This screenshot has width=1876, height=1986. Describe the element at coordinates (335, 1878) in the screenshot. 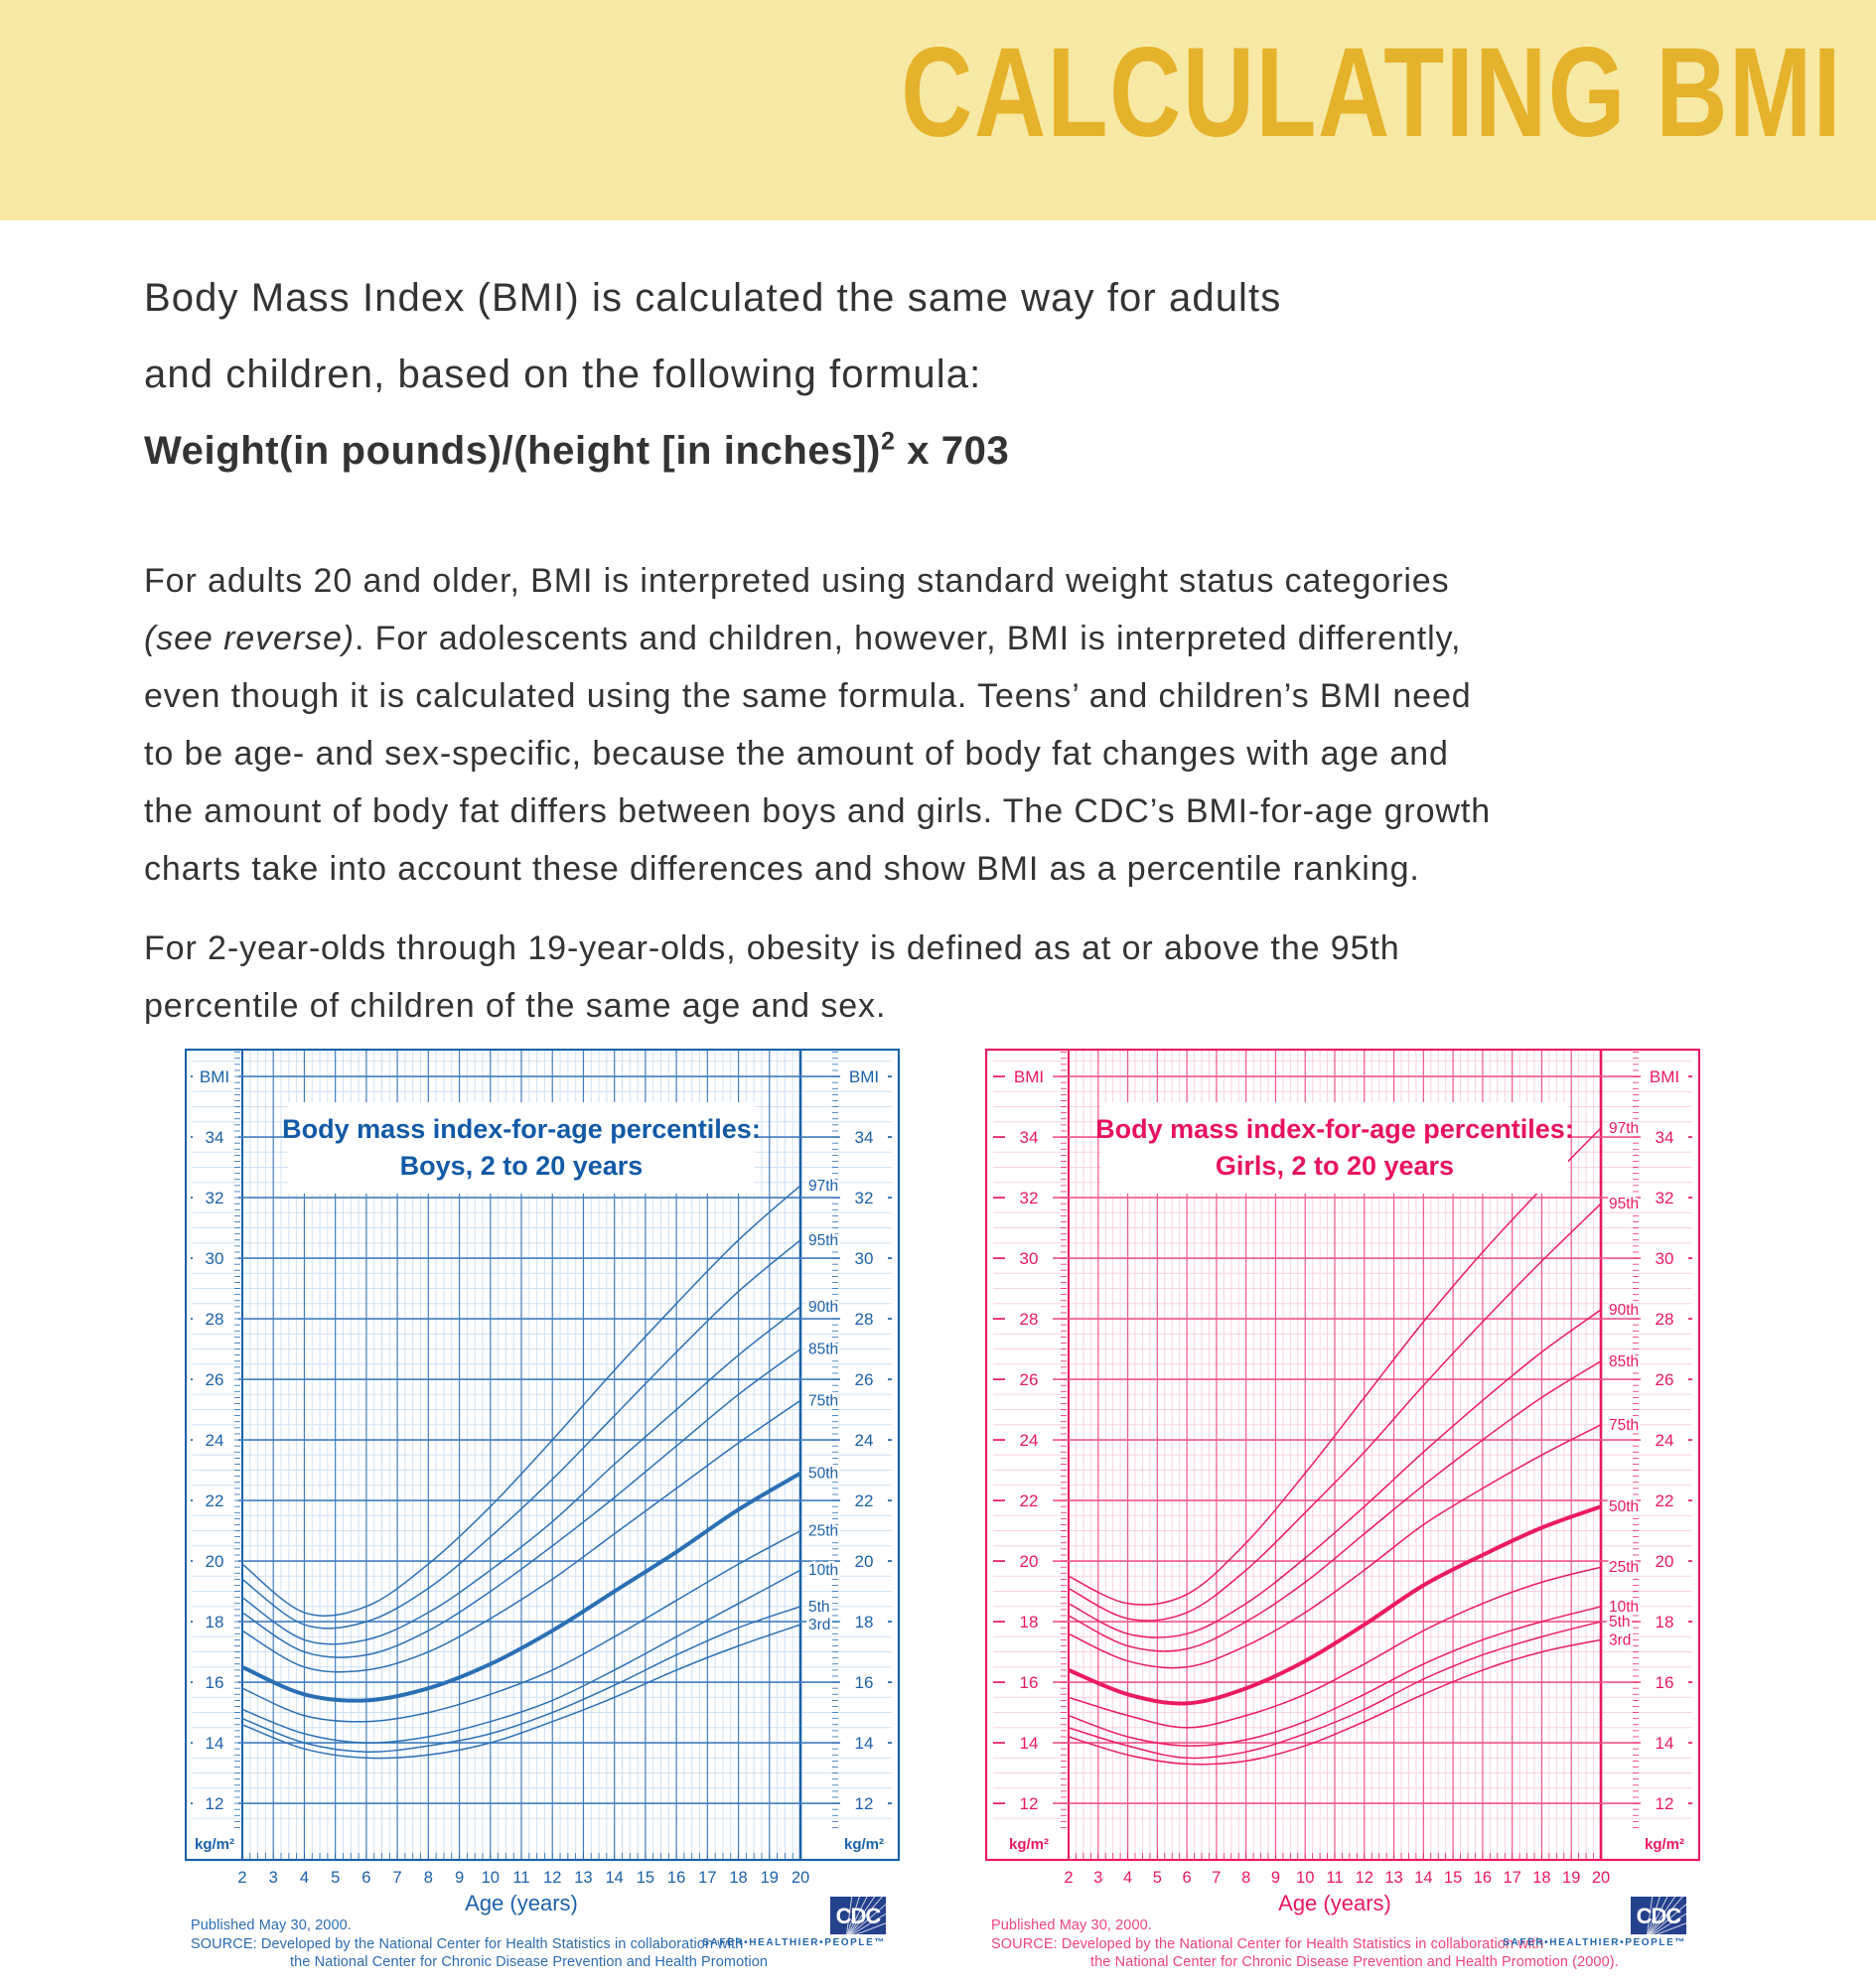

I see `svg-text: 5` at that location.